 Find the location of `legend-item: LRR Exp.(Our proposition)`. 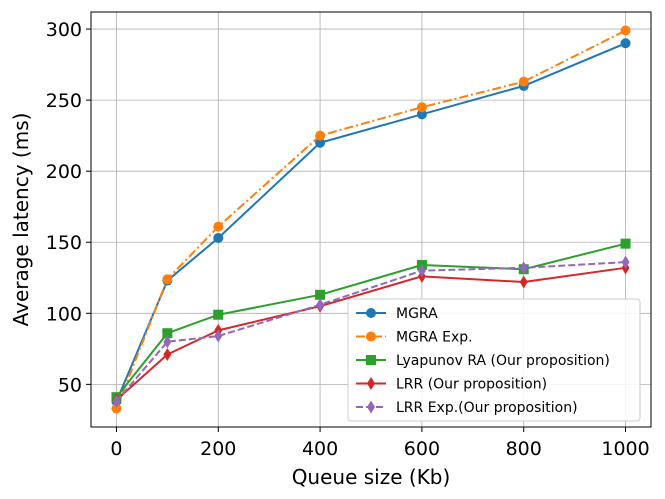

legend-item: LRR Exp.(Our proposition) is located at coordinates (467, 408).